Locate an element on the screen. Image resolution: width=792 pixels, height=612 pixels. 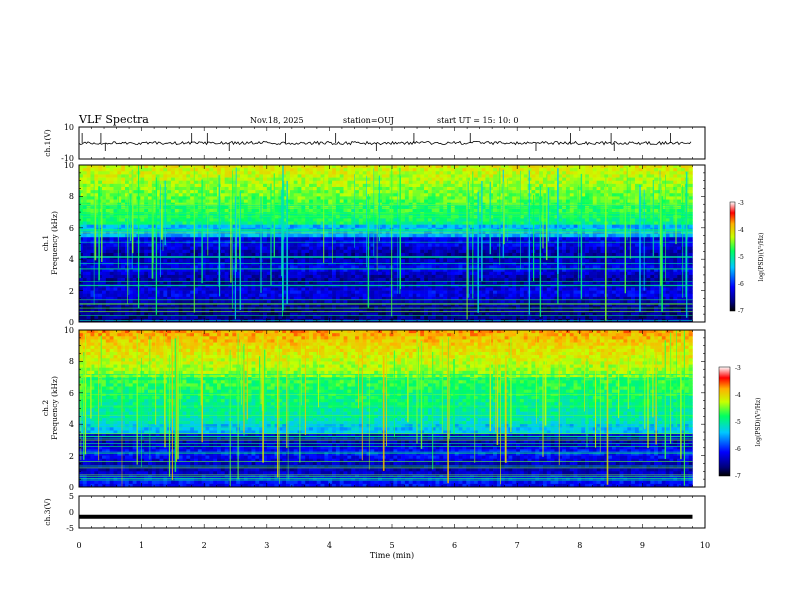
ch1-waveform-line is located at coordinates (385, 143).